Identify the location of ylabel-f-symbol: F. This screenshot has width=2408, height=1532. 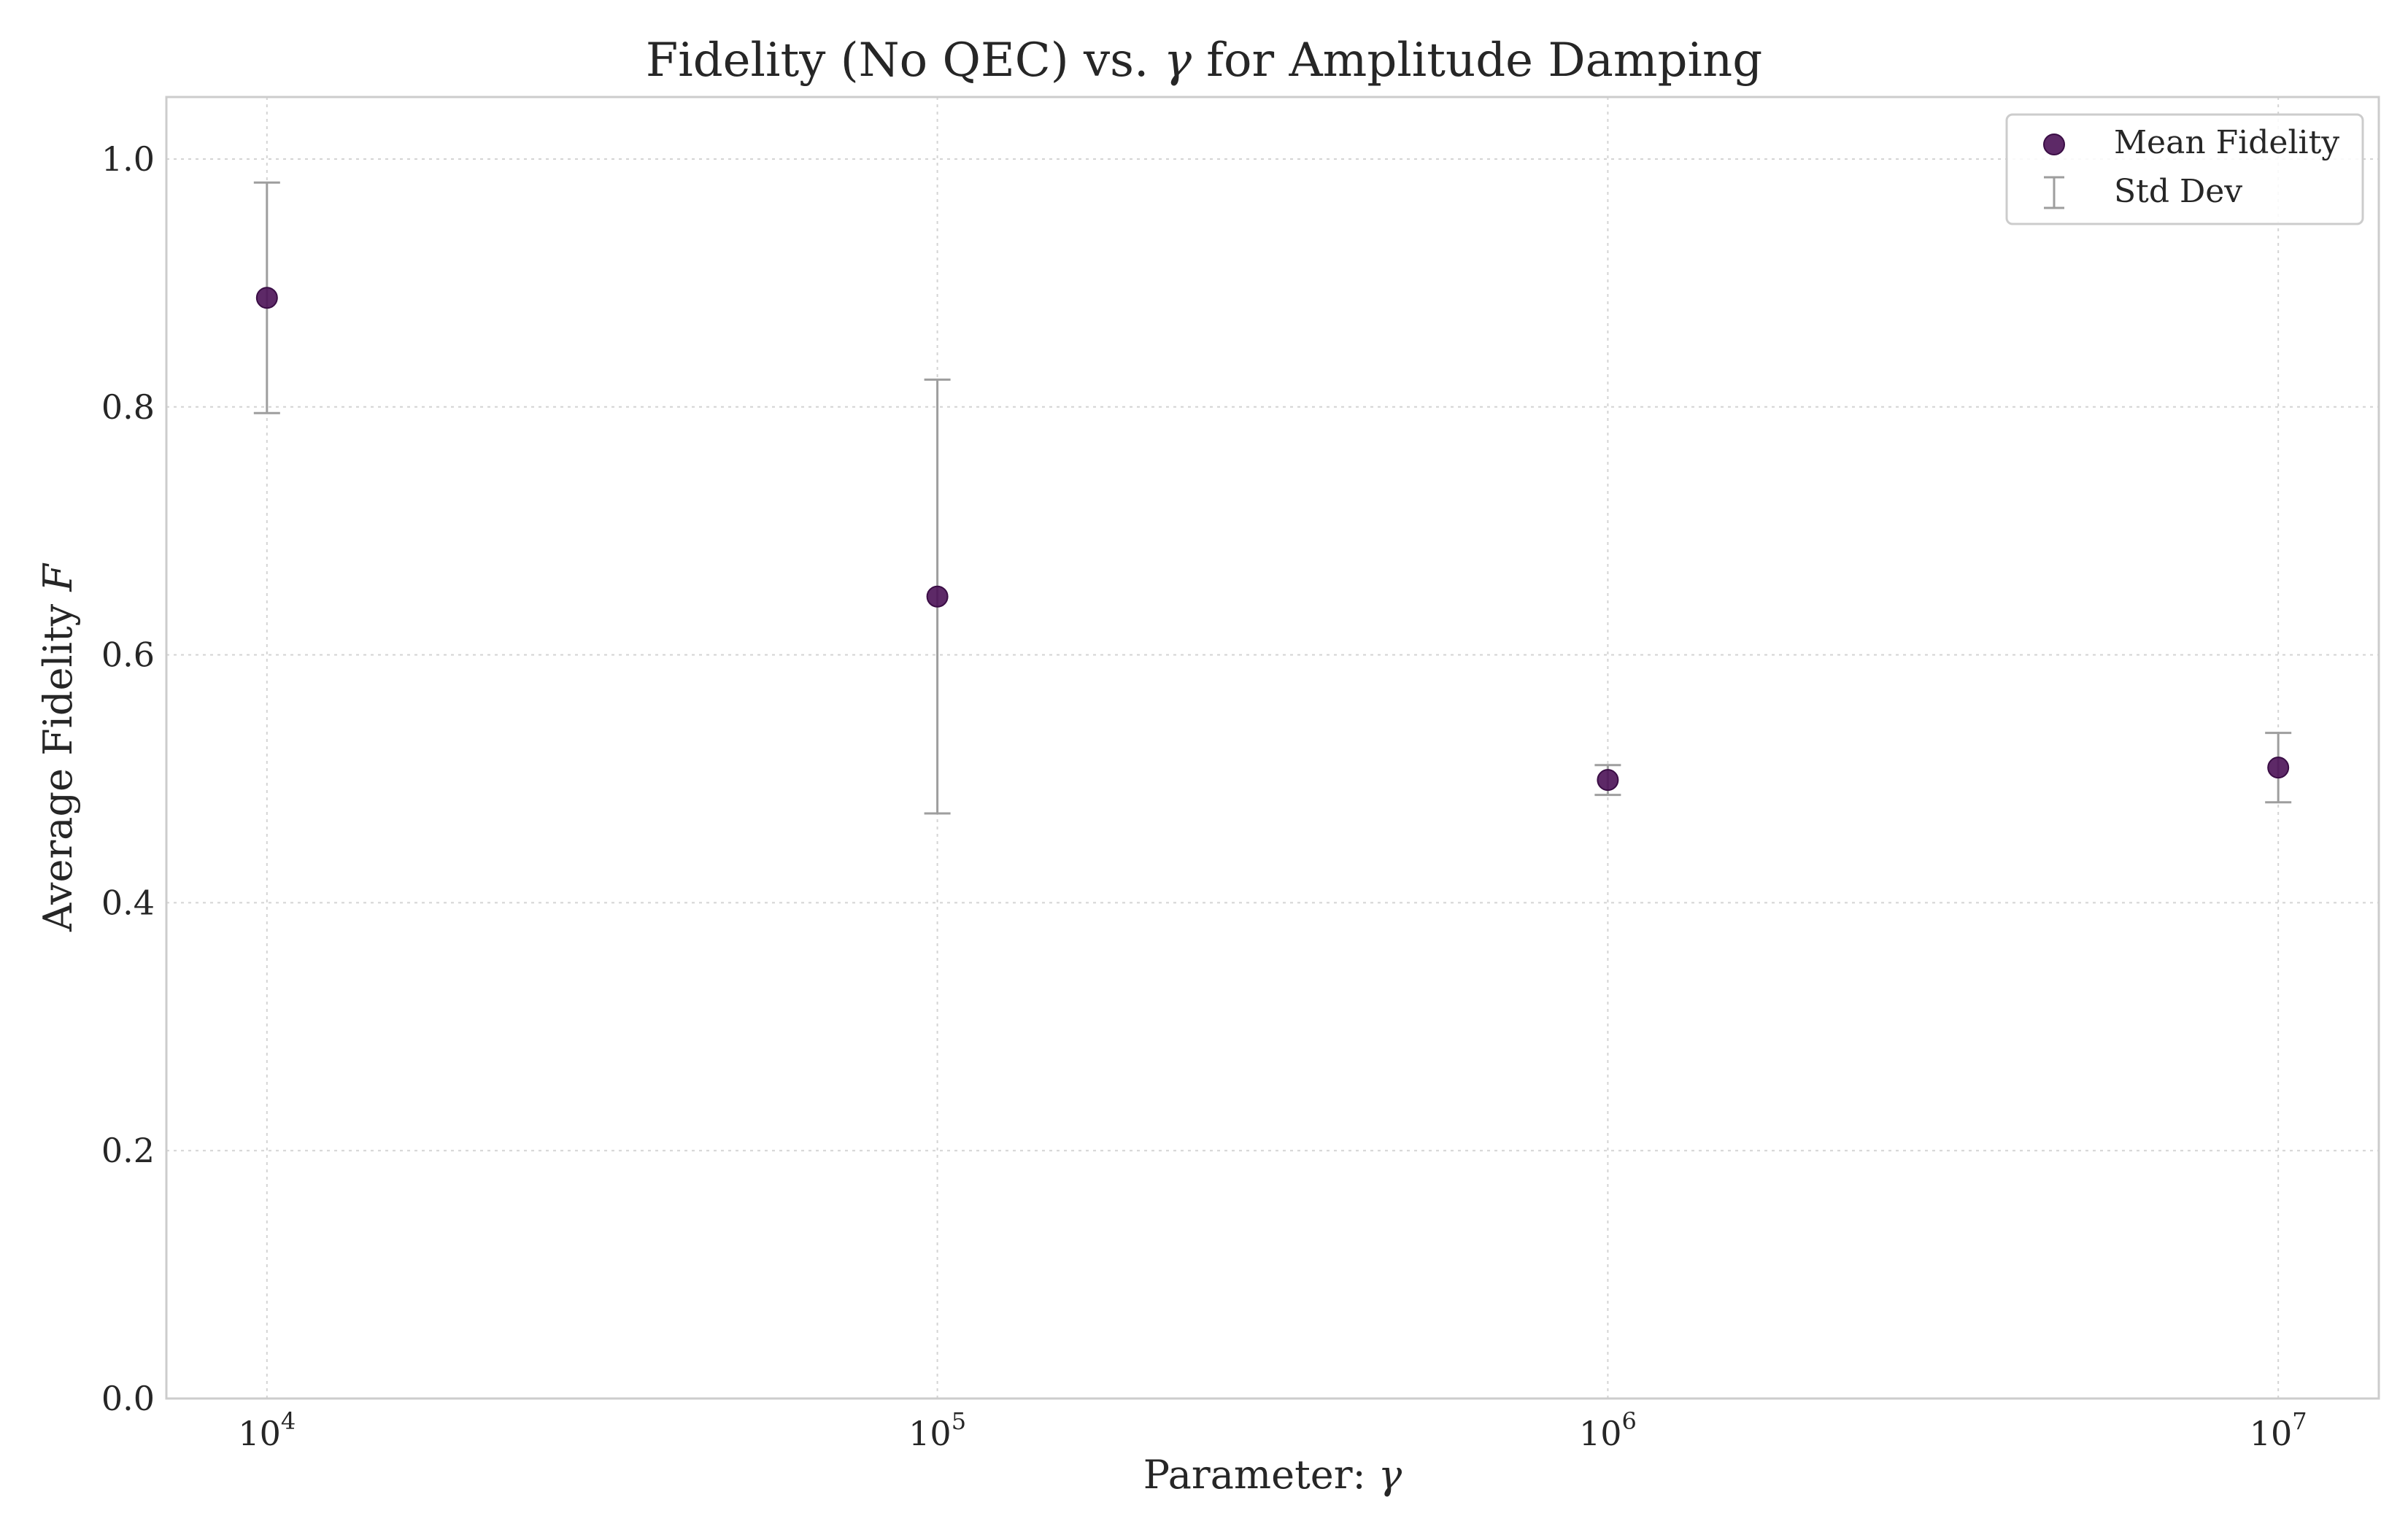
(58, 577).